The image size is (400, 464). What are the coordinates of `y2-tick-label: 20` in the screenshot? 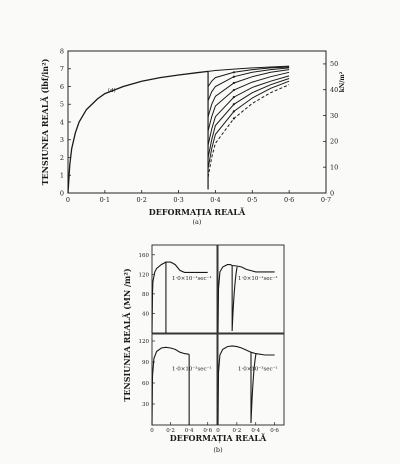 It's located at (334, 142).